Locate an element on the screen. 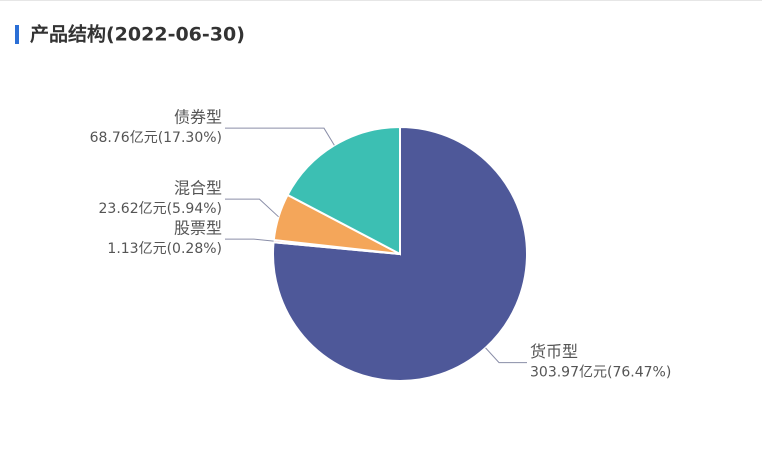  slice-value-label: 68.76亿元(17.30%) is located at coordinates (156, 138).